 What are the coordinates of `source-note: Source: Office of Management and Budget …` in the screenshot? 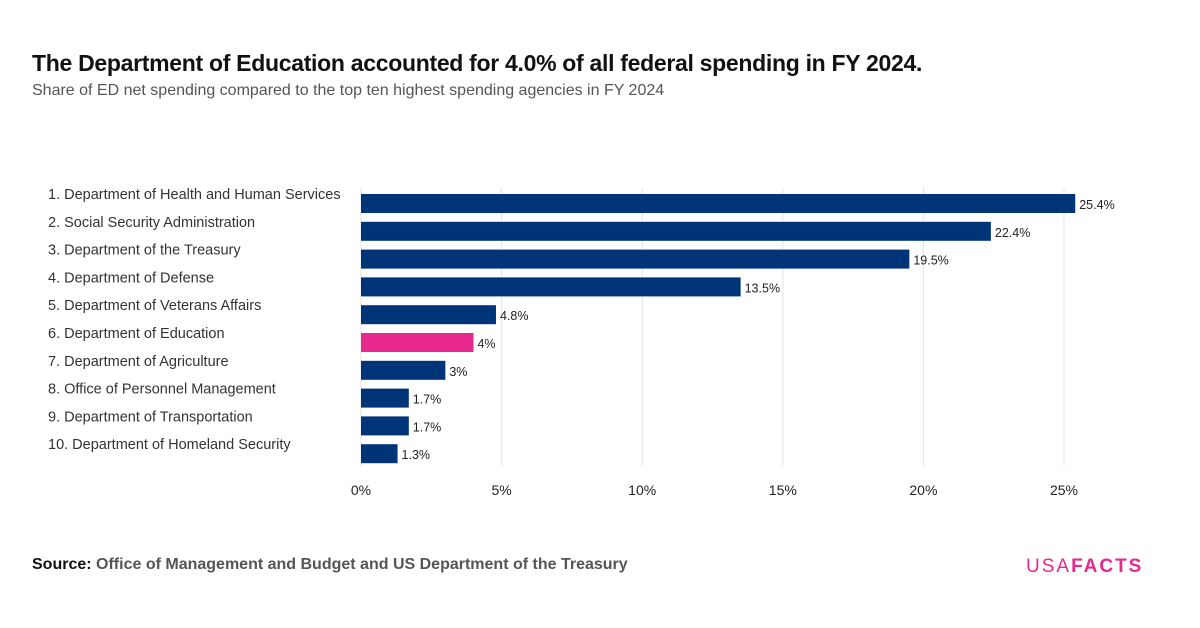 It's located at (330, 565).